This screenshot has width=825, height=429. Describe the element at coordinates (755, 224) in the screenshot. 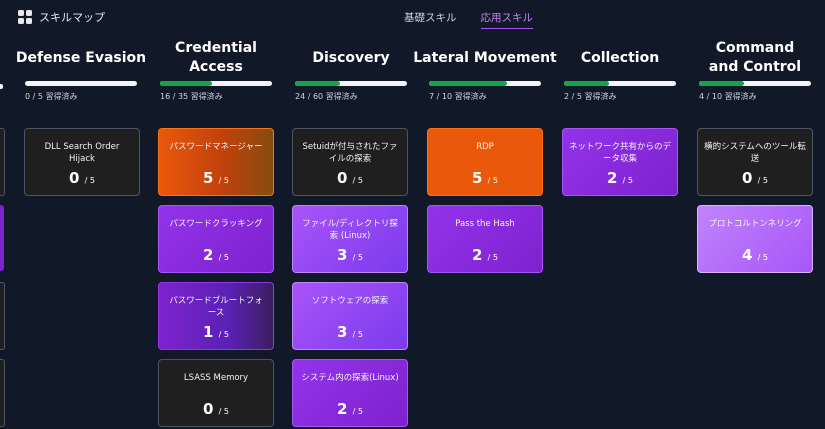

I see `skill-name: プロトコルトンネリング` at that location.